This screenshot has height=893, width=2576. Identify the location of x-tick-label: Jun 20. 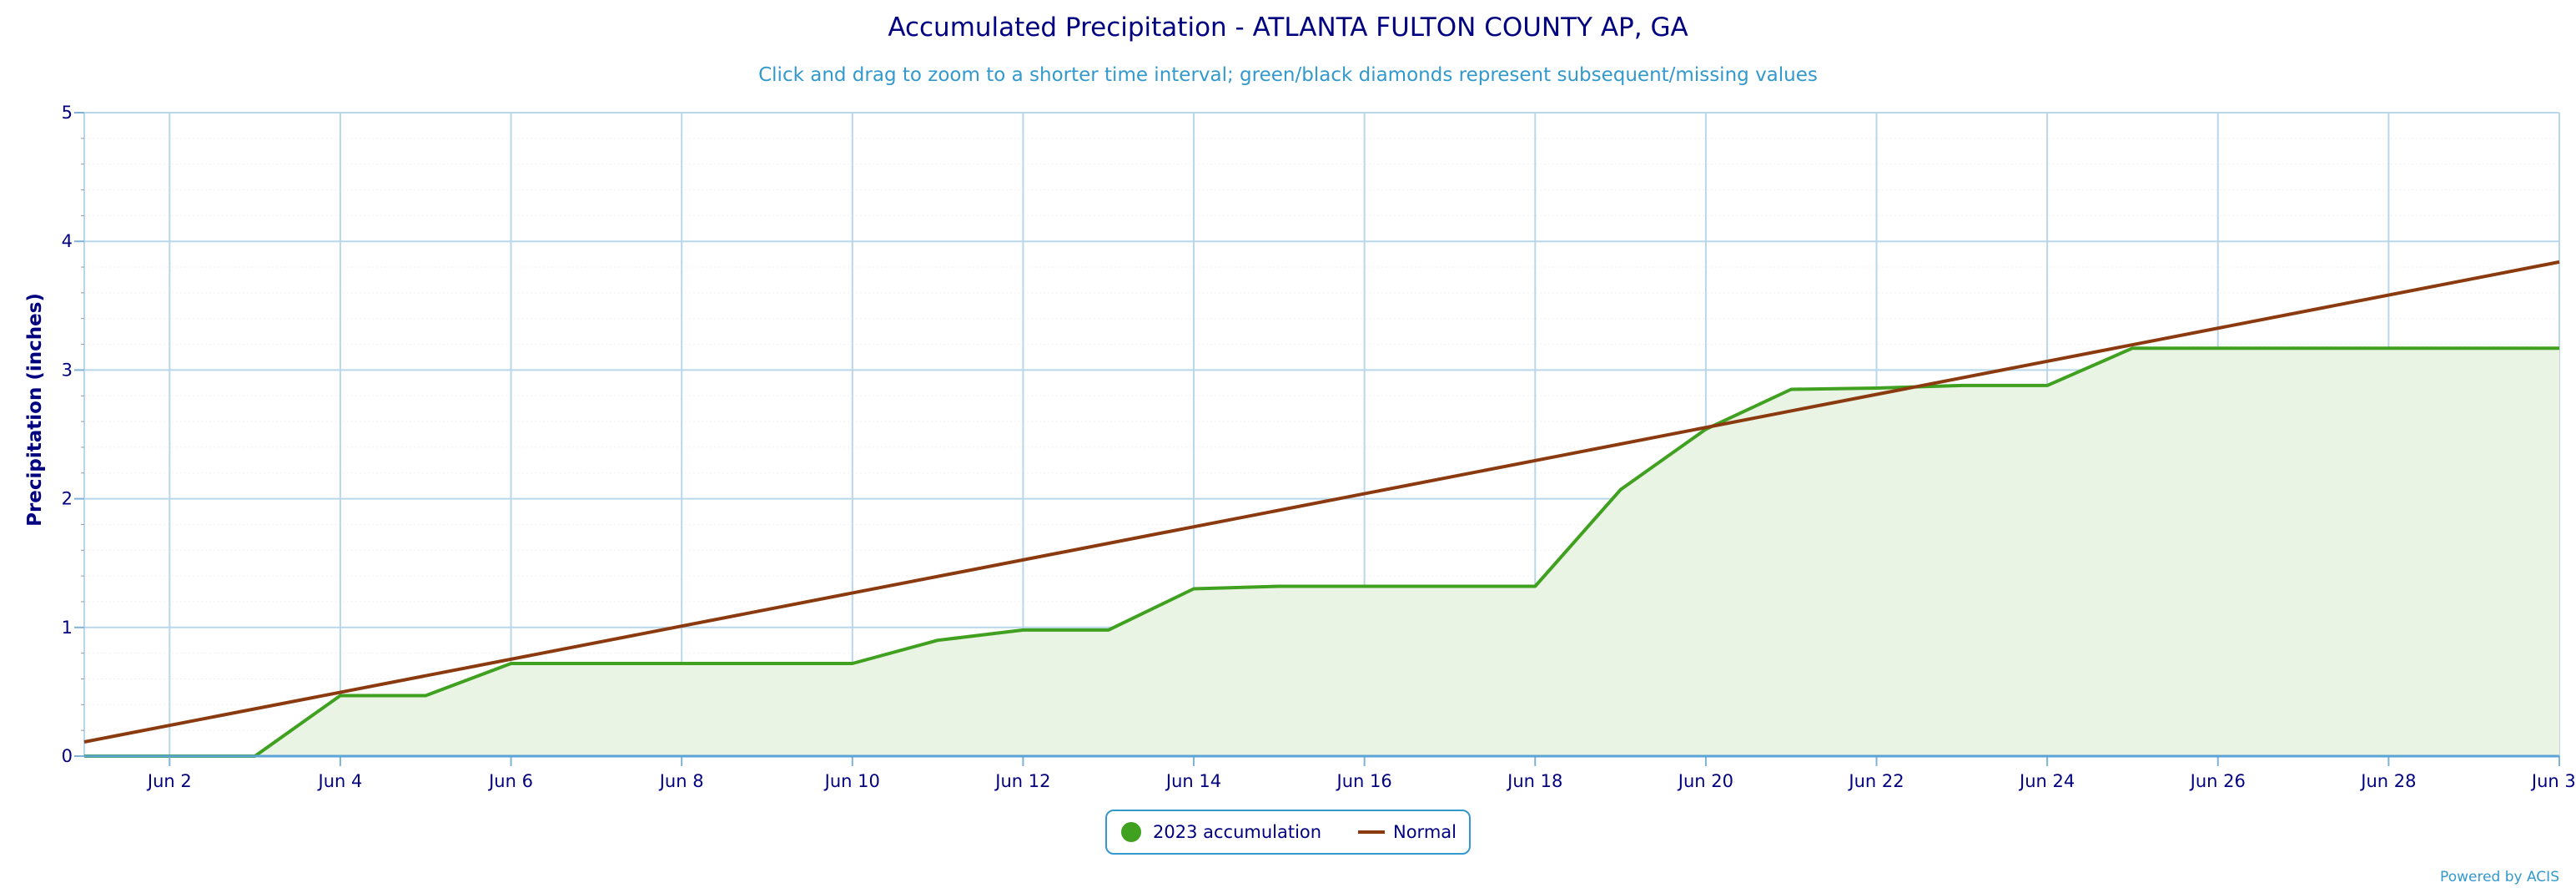
(1705, 781).